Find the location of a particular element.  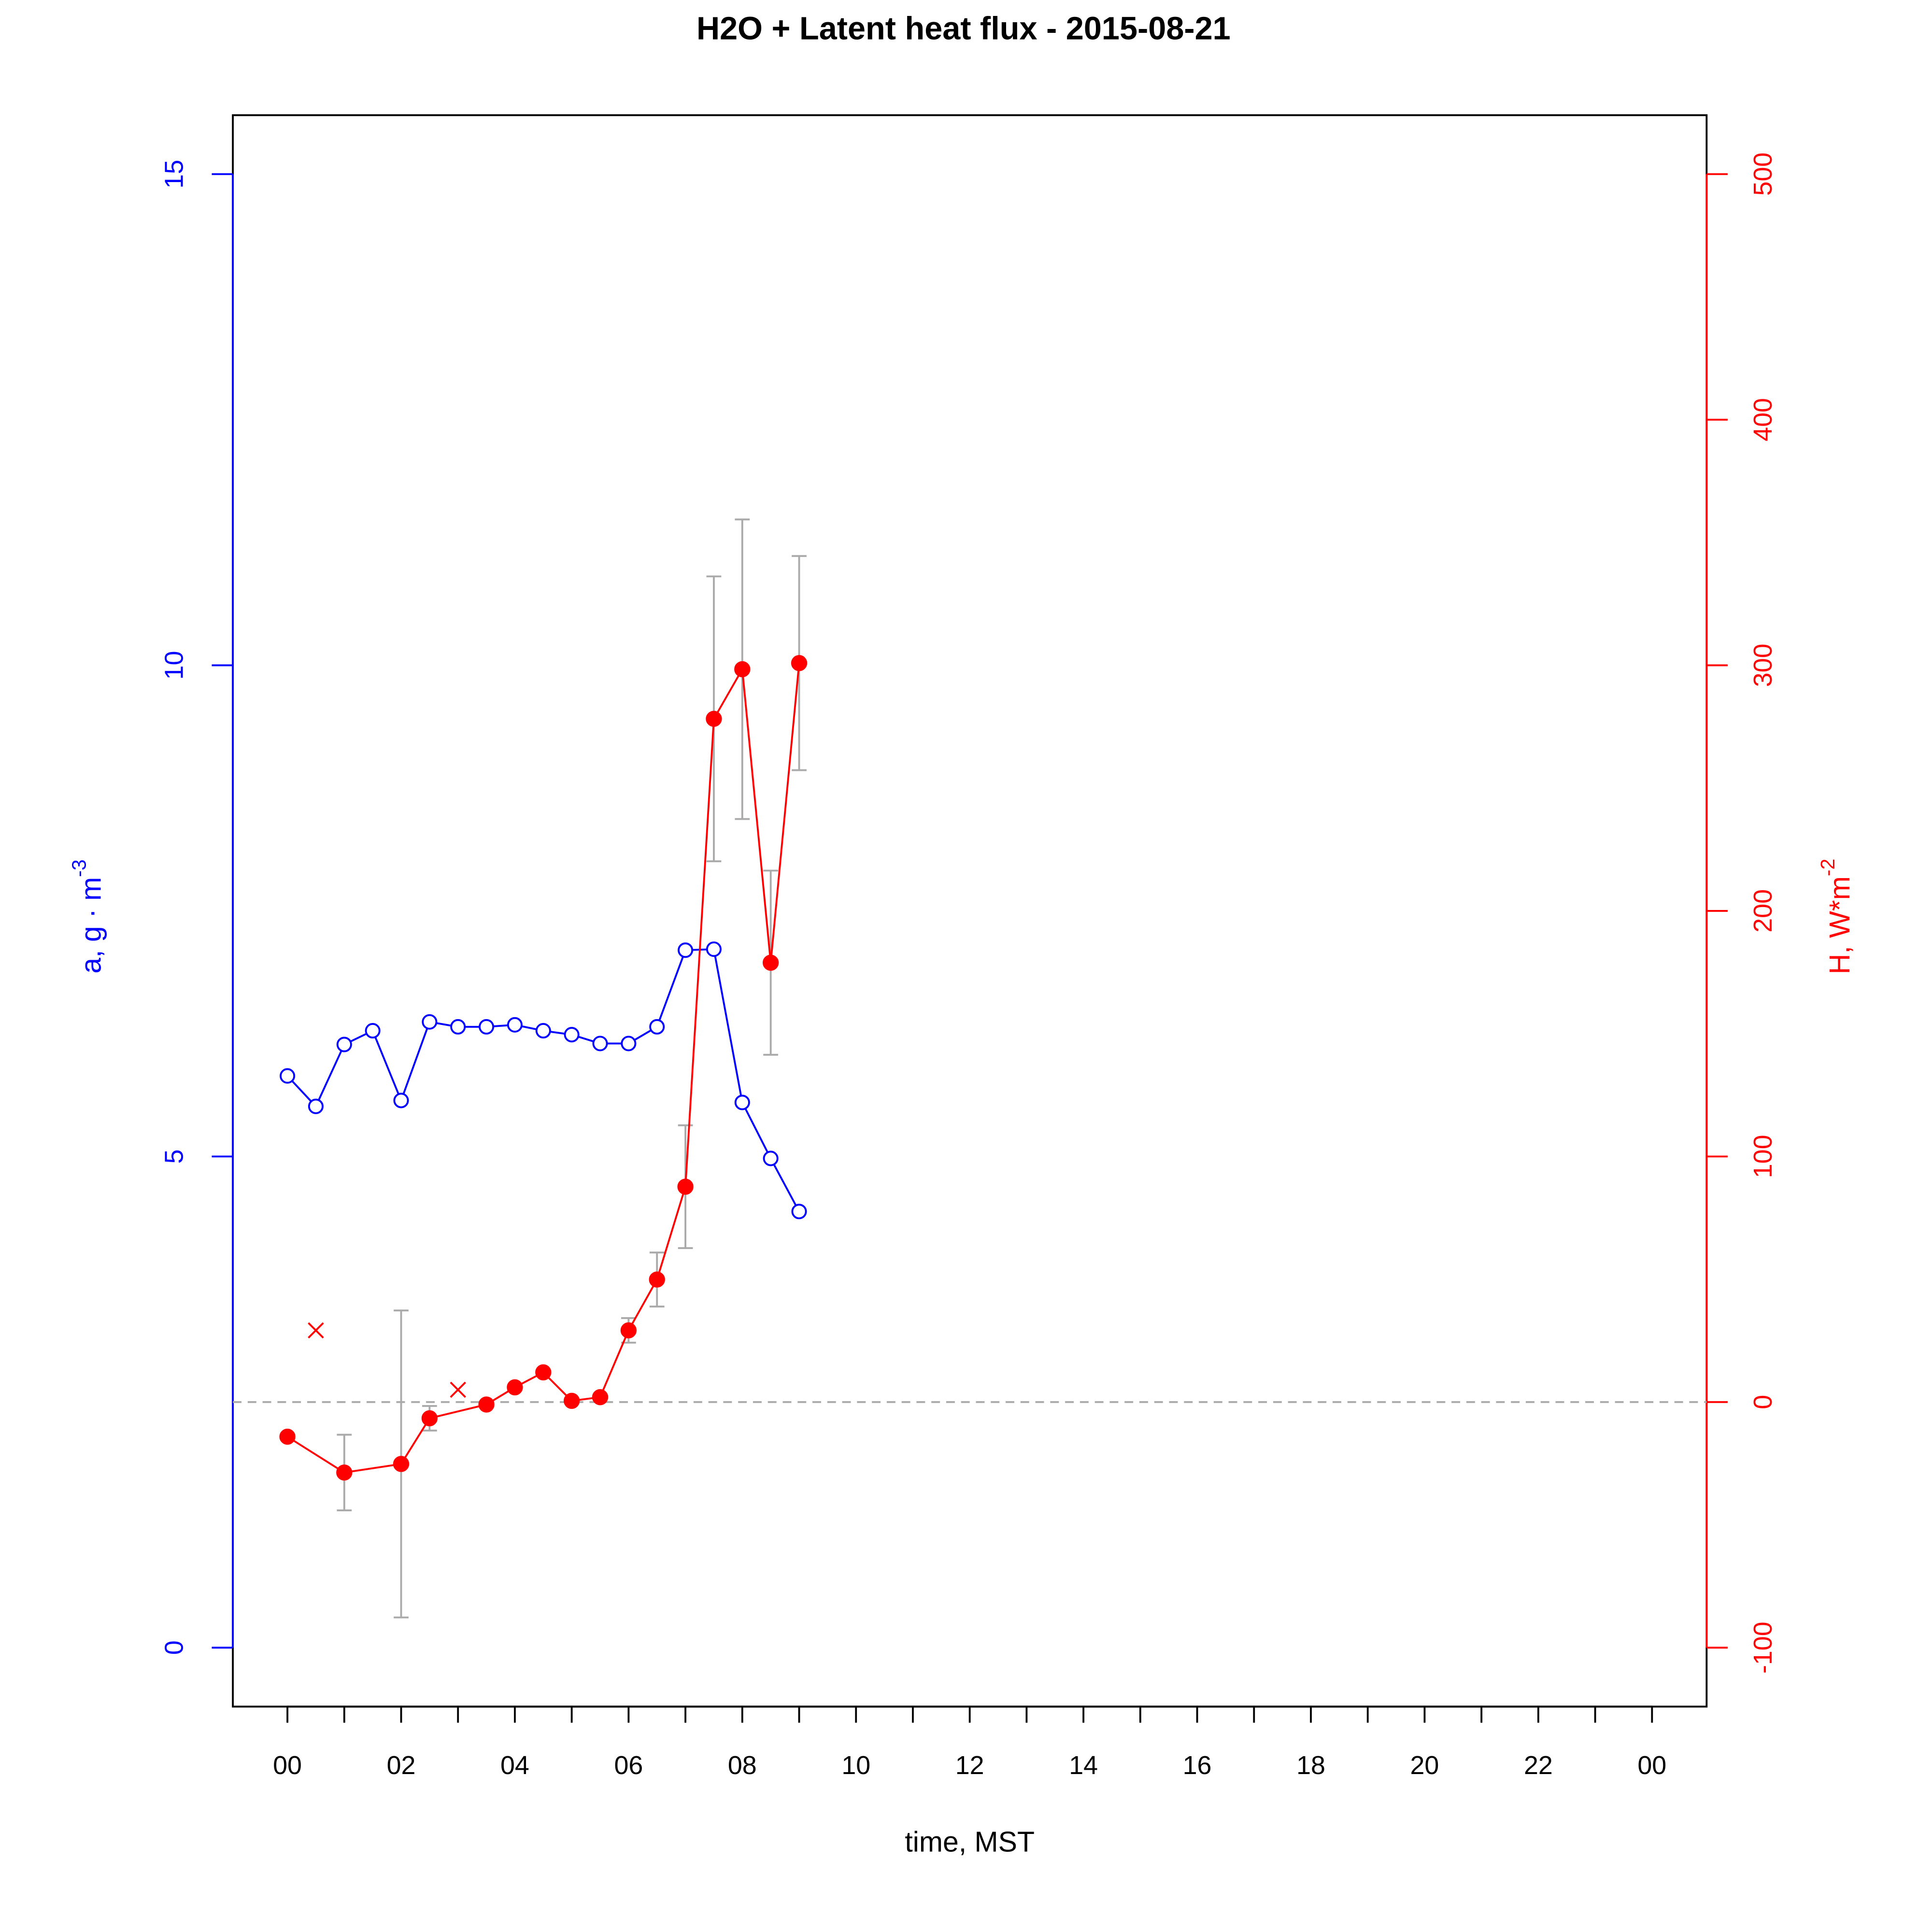

y-axis-label: a, g · m-3 is located at coordinates (87, 916).